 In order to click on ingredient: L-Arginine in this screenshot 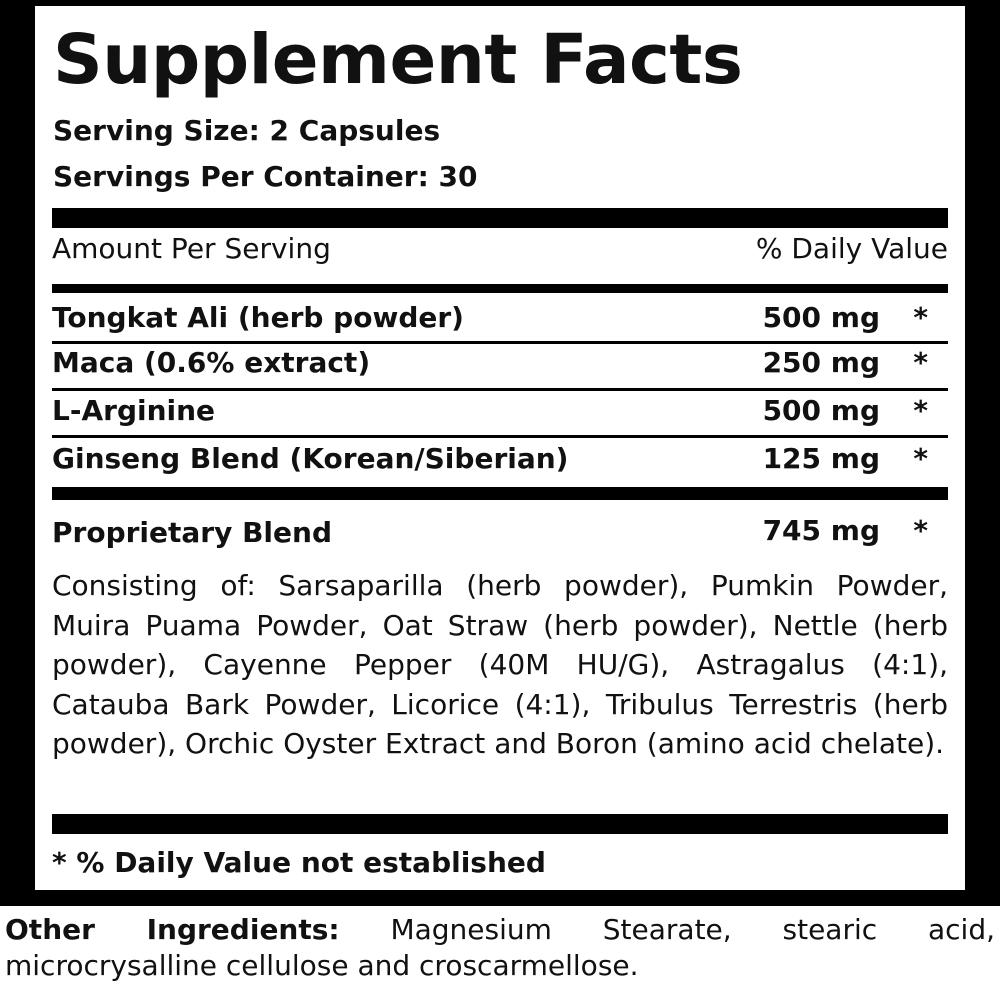, I will do `click(134, 410)`.